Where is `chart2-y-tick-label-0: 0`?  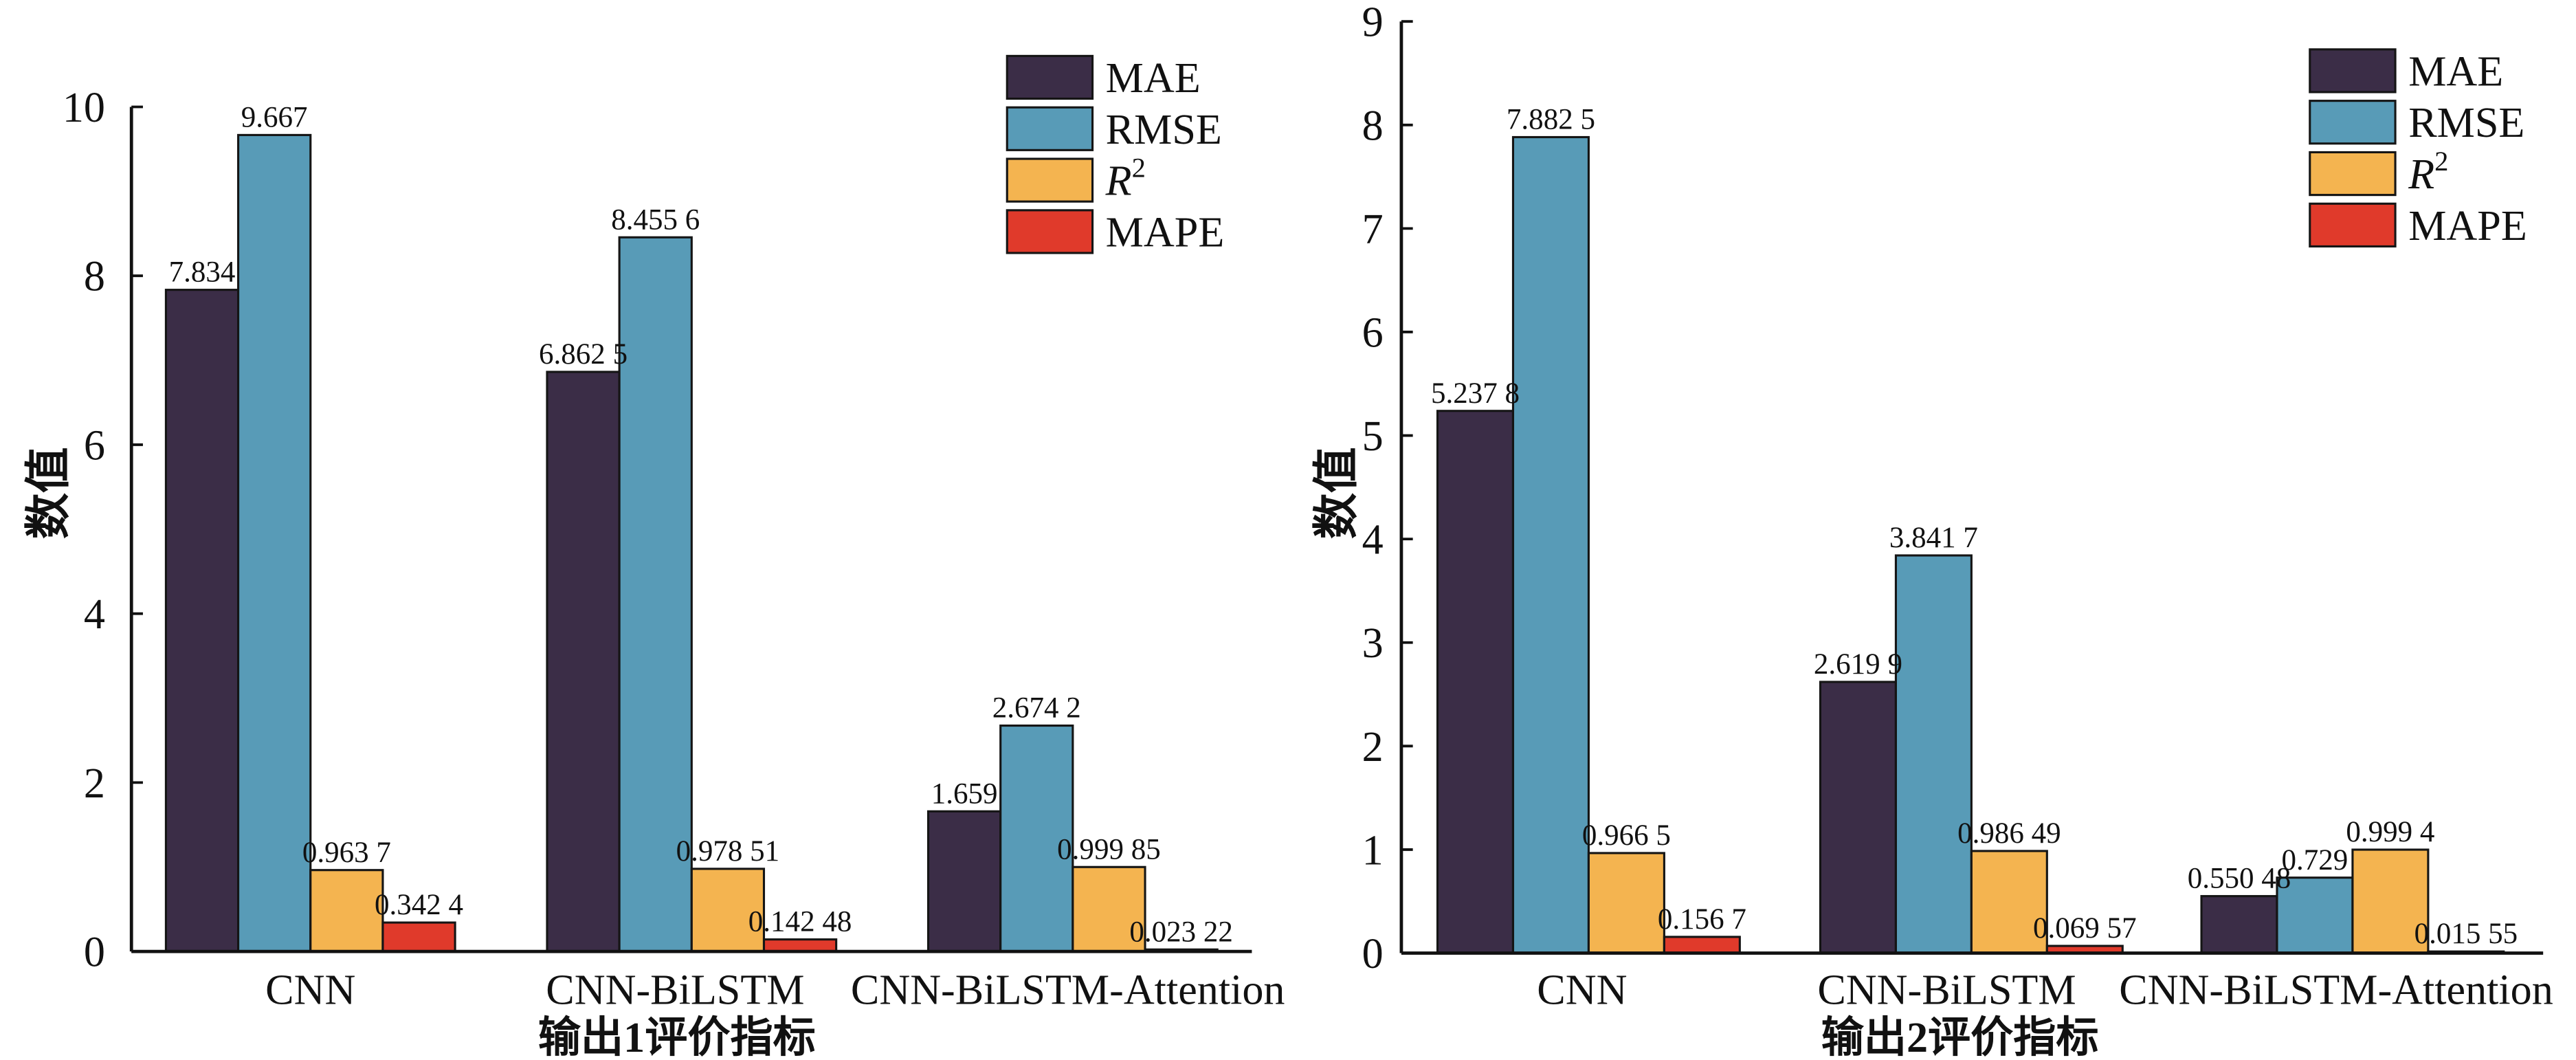 chart2-y-tick-label-0: 0 is located at coordinates (1373, 954).